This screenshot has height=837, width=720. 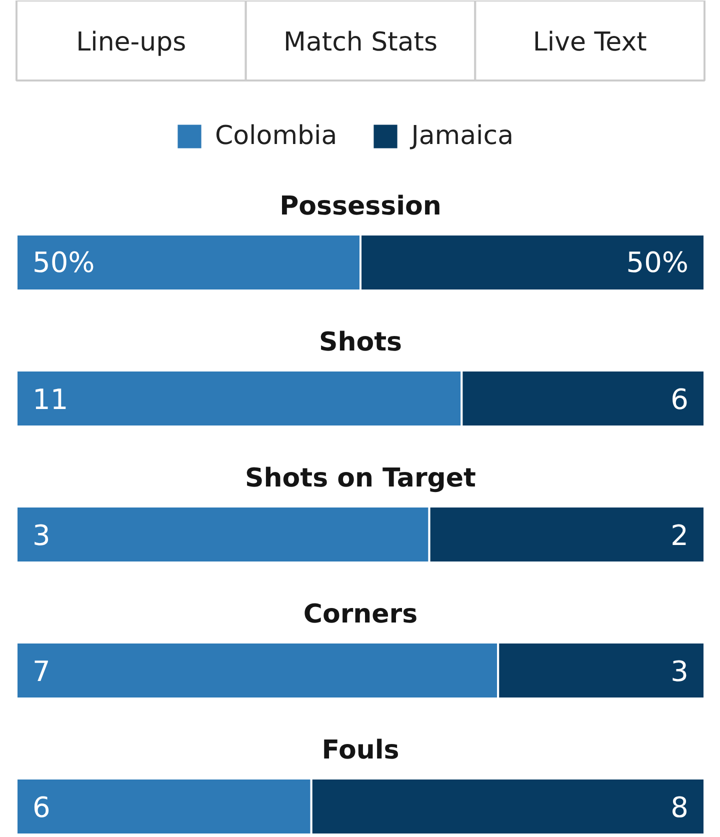 I want to click on legend-label: Colombia, so click(x=276, y=136).